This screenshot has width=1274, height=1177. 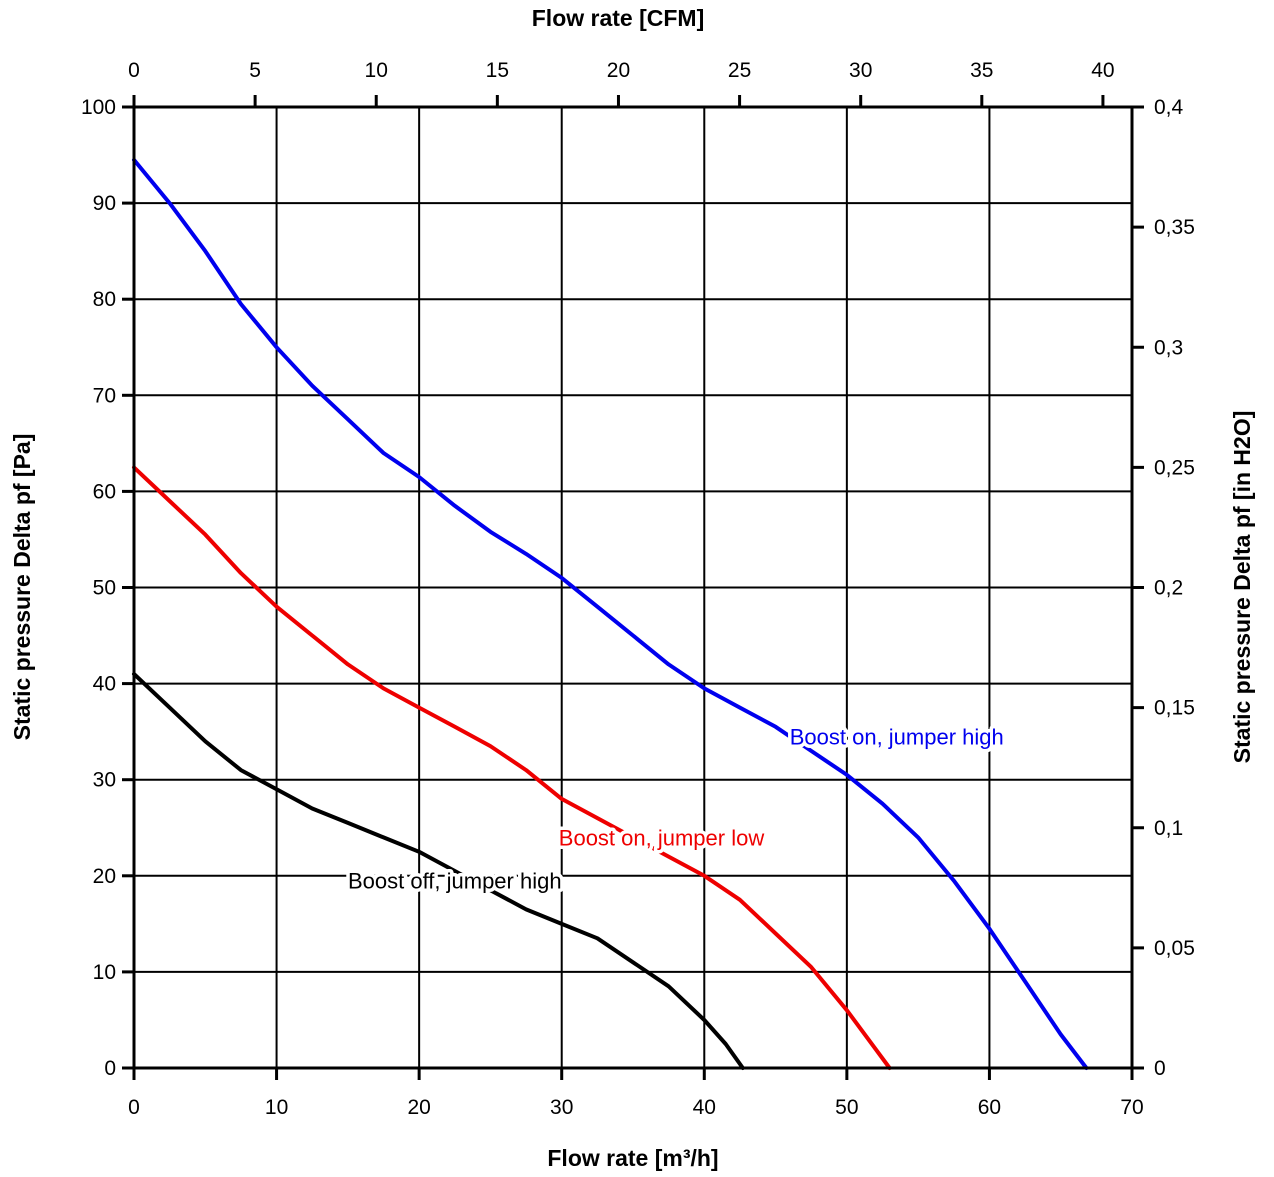 I want to click on right-y-tick-label: 0,1, so click(x=1168, y=828).